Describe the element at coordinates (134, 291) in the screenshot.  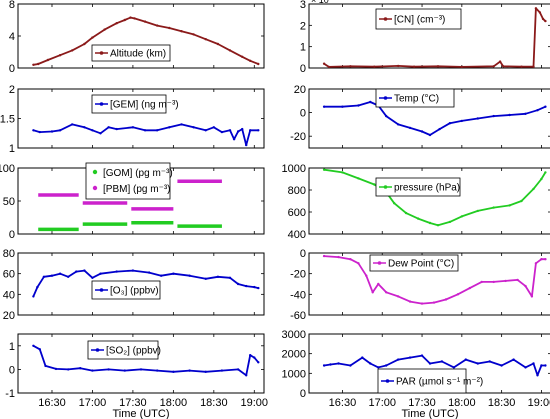
I see `legend-label: [O₃] (ppbv)` at that location.